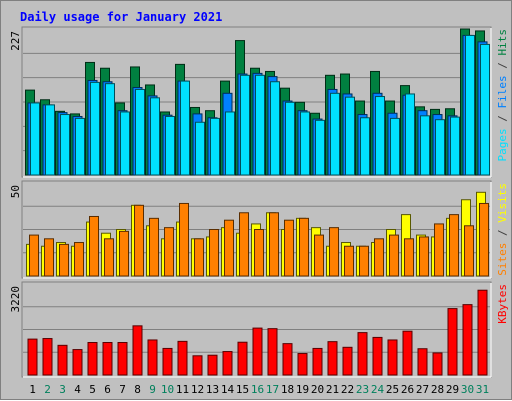  Describe the element at coordinates (167, 389) in the screenshot. I see `x-tick-label-10: 10` at that location.